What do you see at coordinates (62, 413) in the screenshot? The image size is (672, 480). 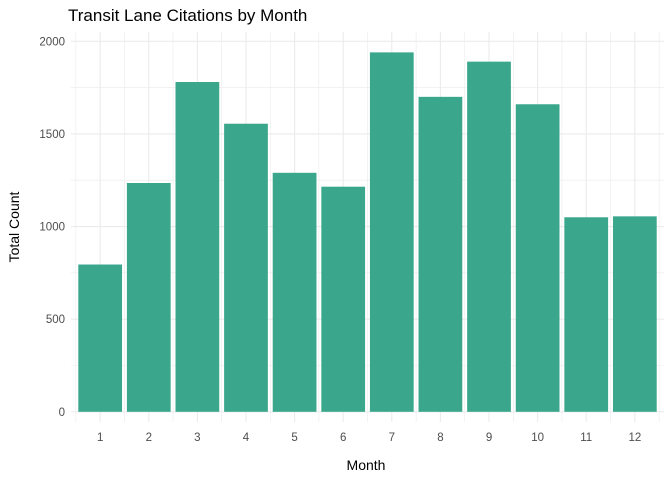 I see `y-tick-label: 0` at bounding box center [62, 413].